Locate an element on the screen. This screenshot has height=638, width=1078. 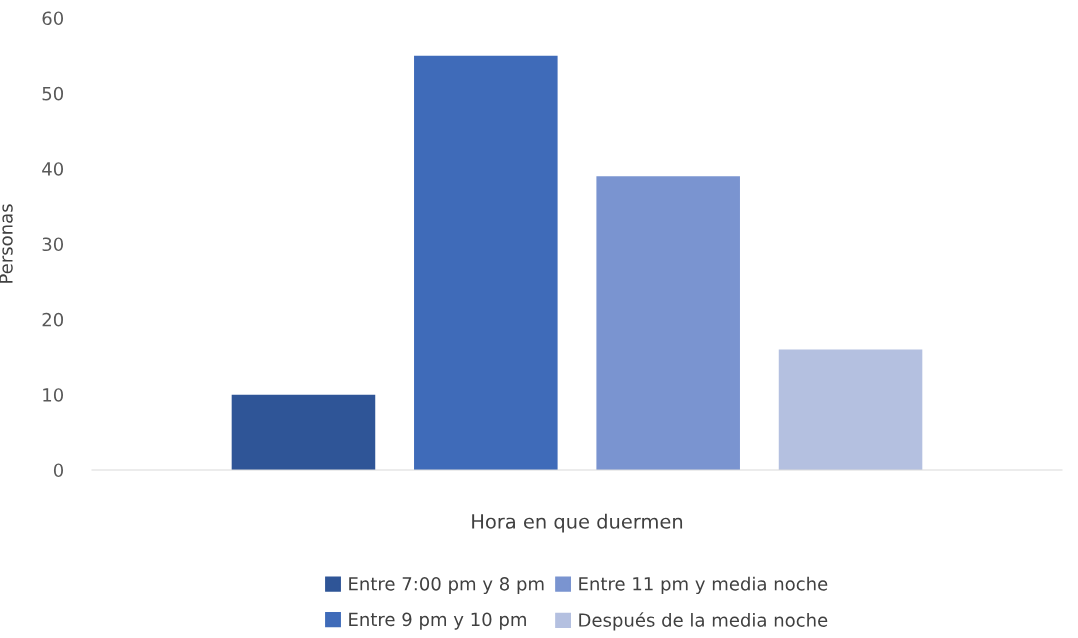
y-tick-label: 60 is located at coordinates (53, 18).